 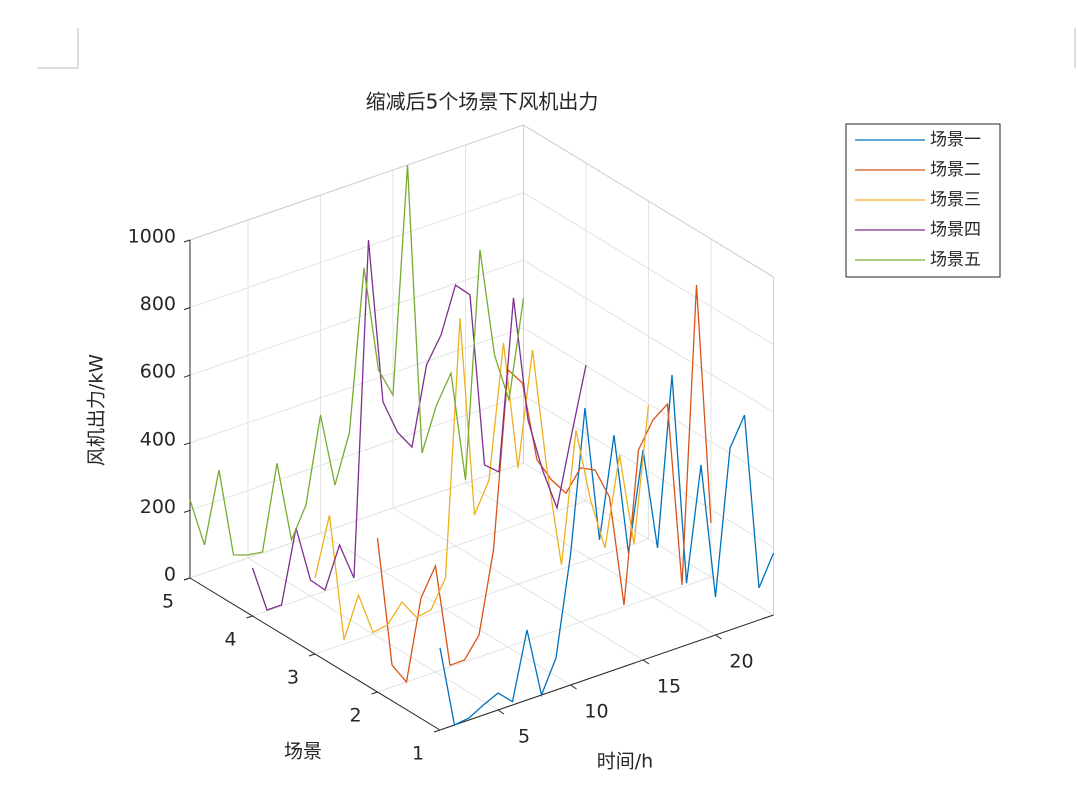 What do you see at coordinates (158, 439) in the screenshot?
I see `z-tick-label: 400` at bounding box center [158, 439].